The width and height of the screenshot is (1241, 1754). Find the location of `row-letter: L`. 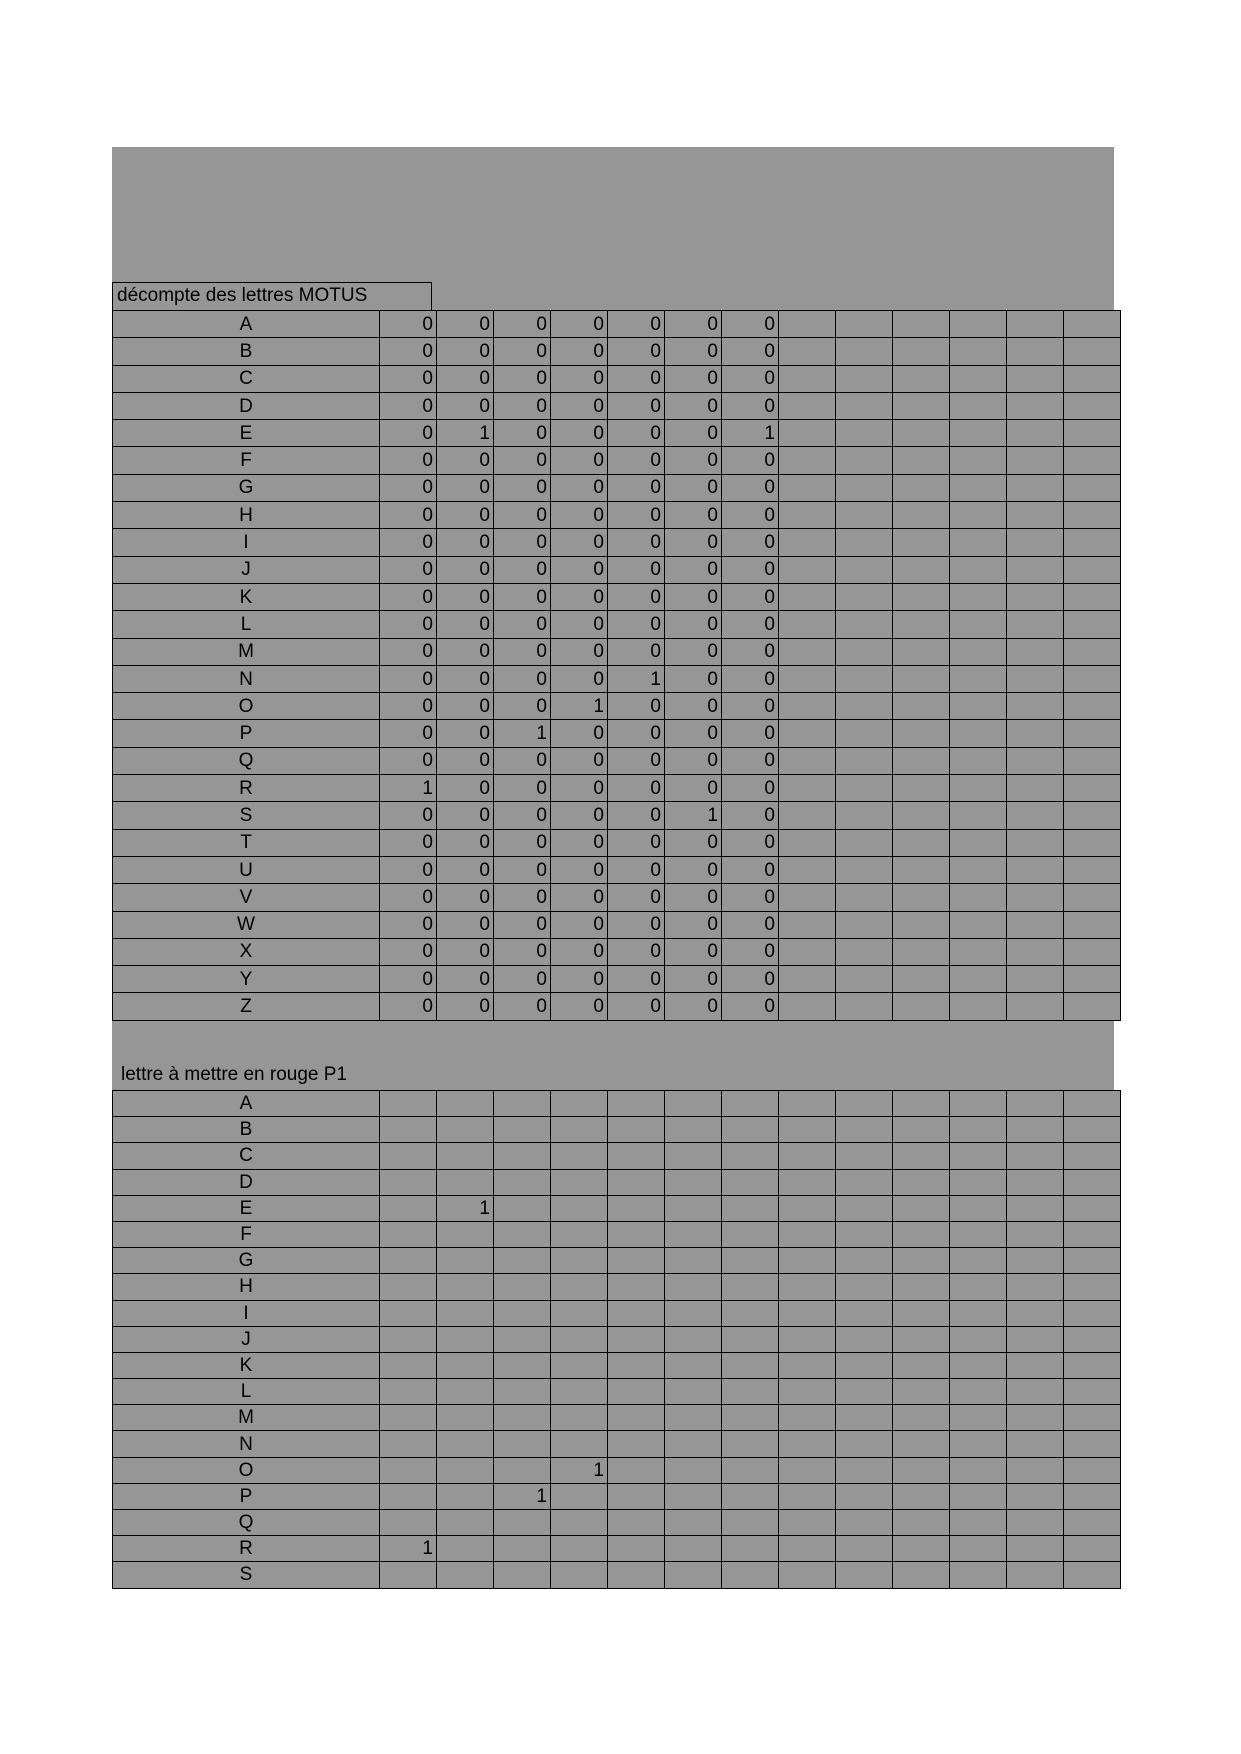

row-letter: L is located at coordinates (246, 624).